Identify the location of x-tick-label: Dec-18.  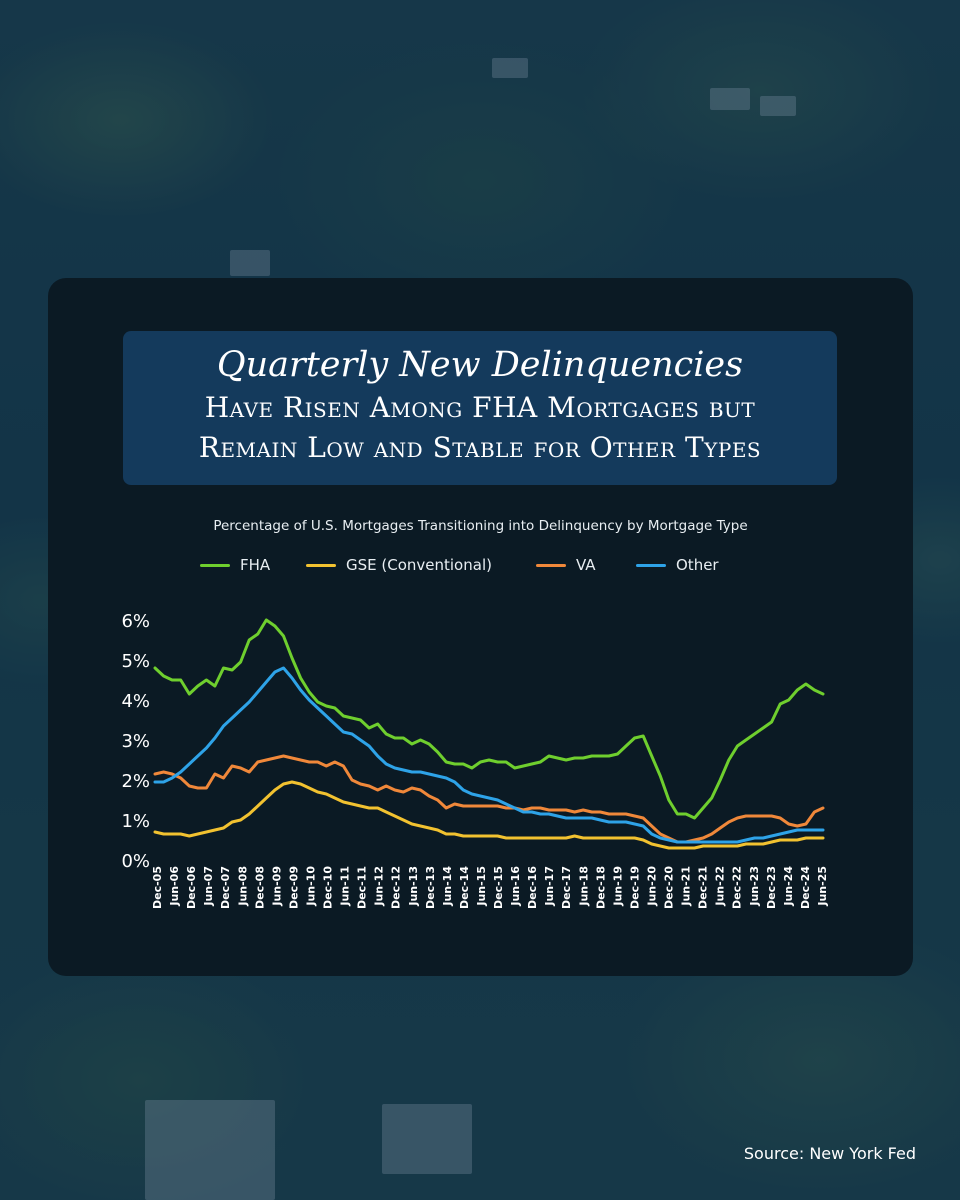
(600, 887).